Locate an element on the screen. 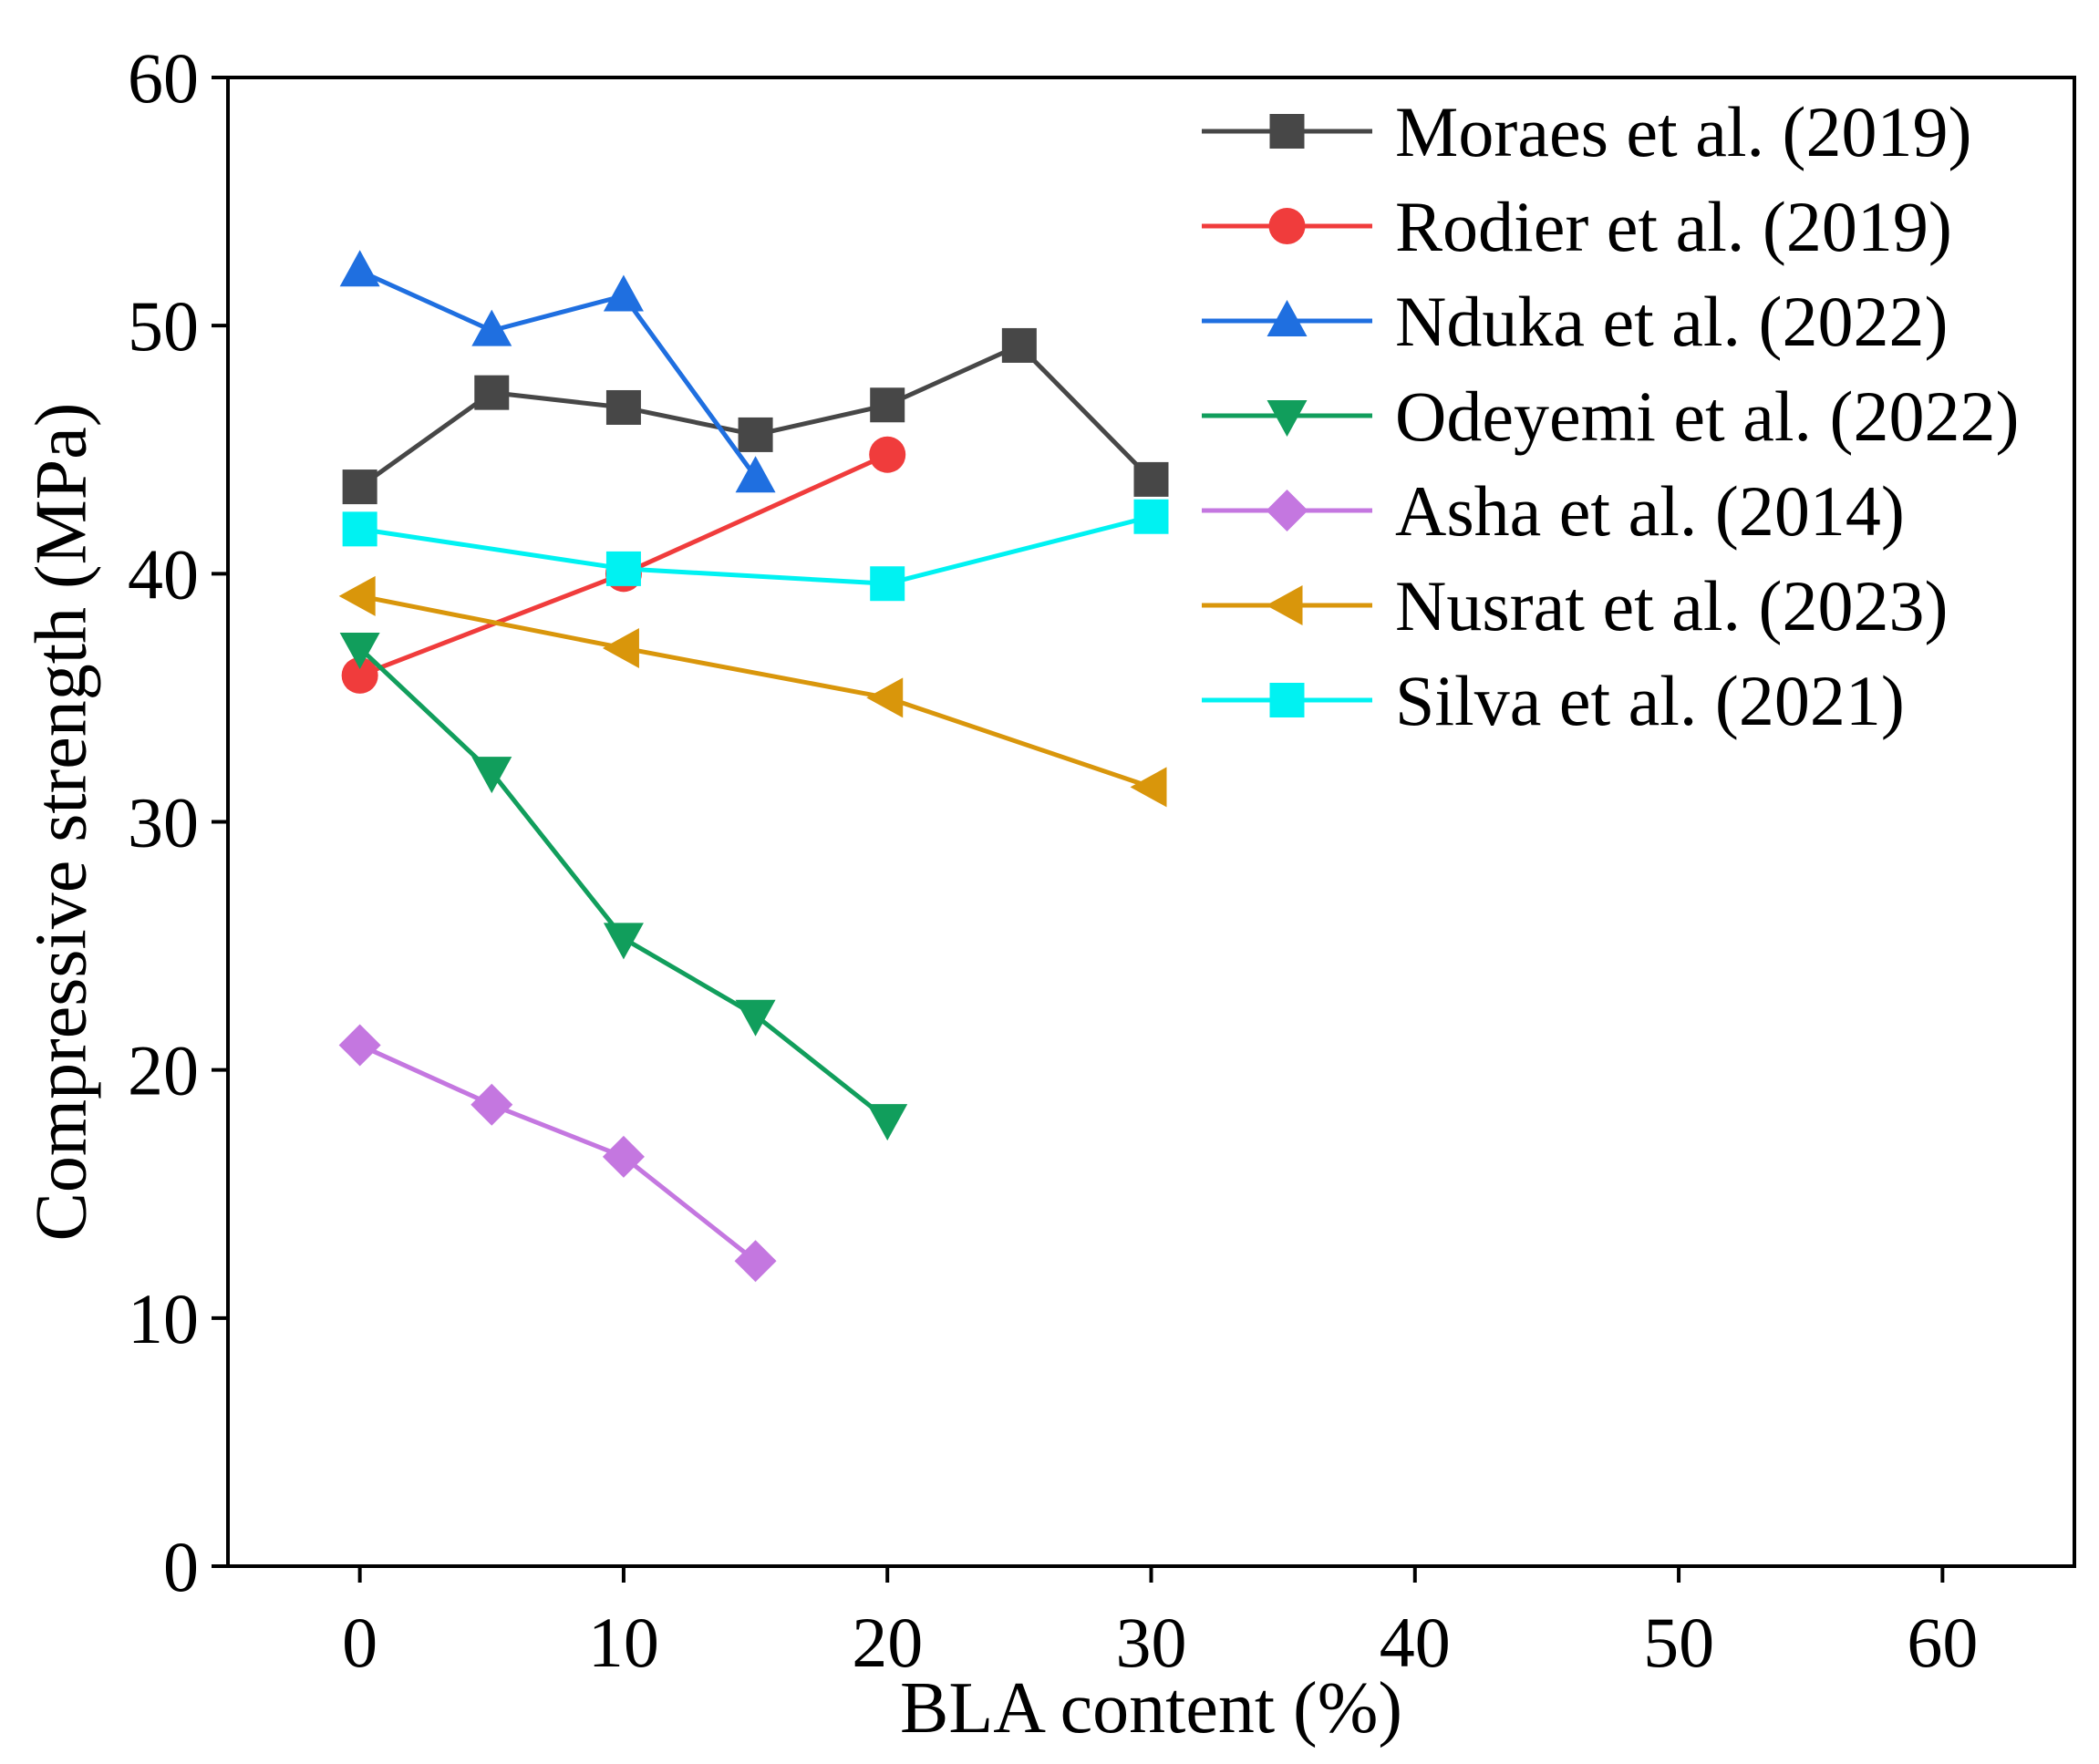 This screenshot has width=2099, height=1764. legend-item-6: Silva et al. (2021) is located at coordinates (1553, 700).